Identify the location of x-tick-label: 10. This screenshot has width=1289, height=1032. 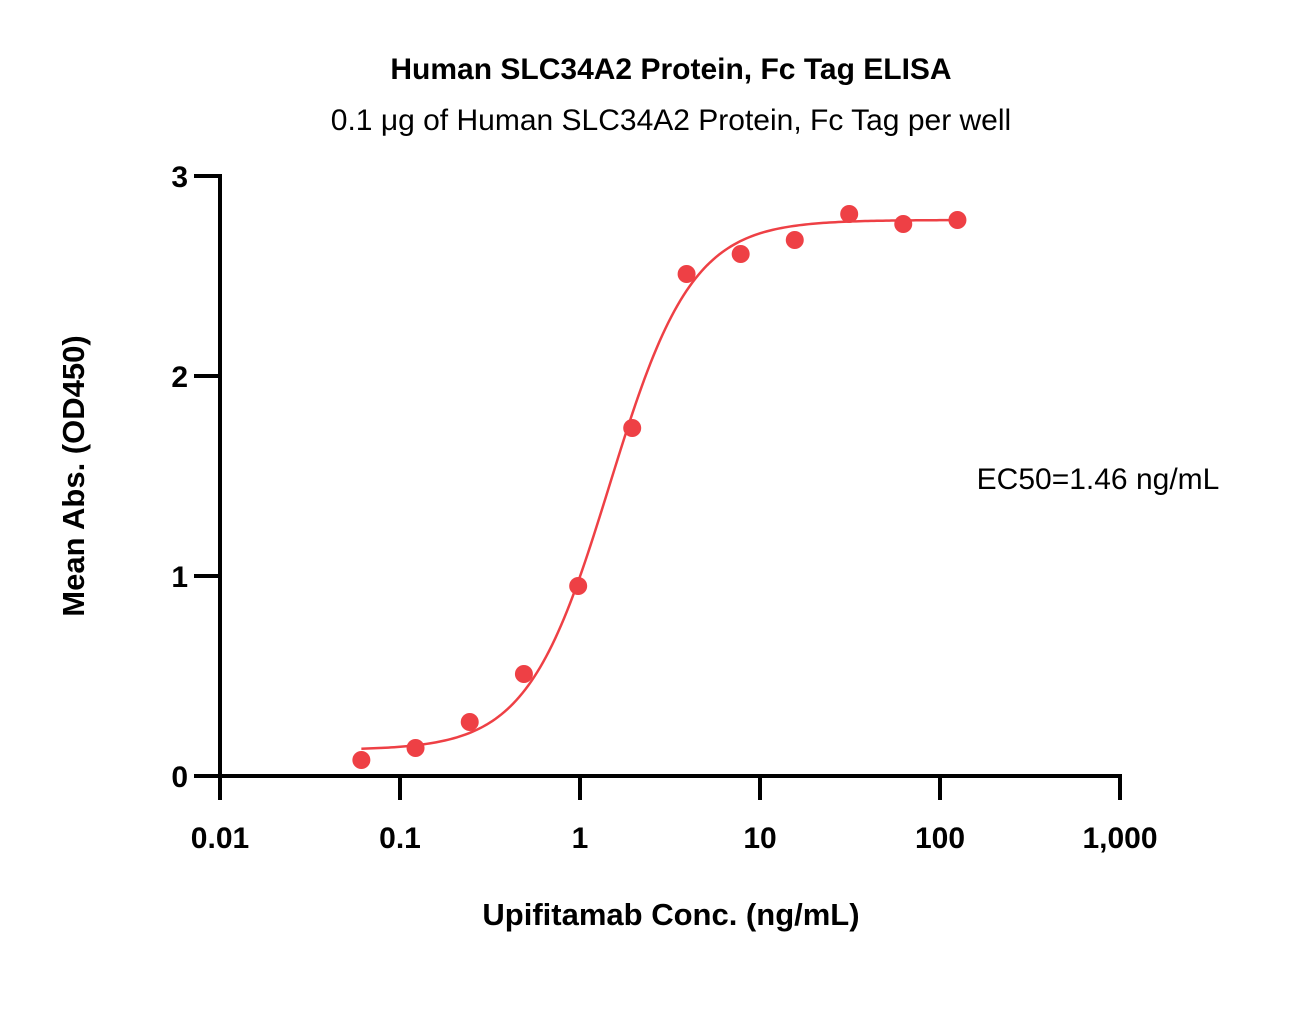
(759, 838).